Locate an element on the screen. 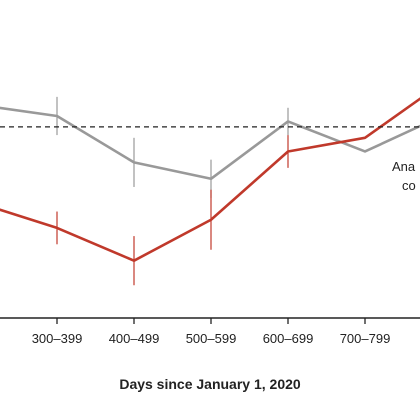 The width and height of the screenshot is (420, 420). annotation-line-2: co is located at coordinates (409, 185).